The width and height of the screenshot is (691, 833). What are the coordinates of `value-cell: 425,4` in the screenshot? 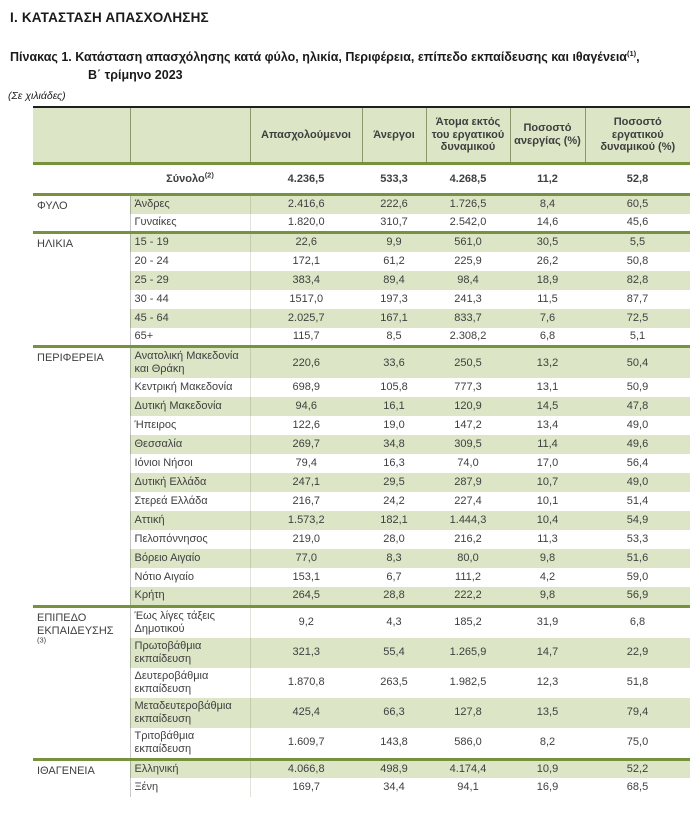 It's located at (306, 712).